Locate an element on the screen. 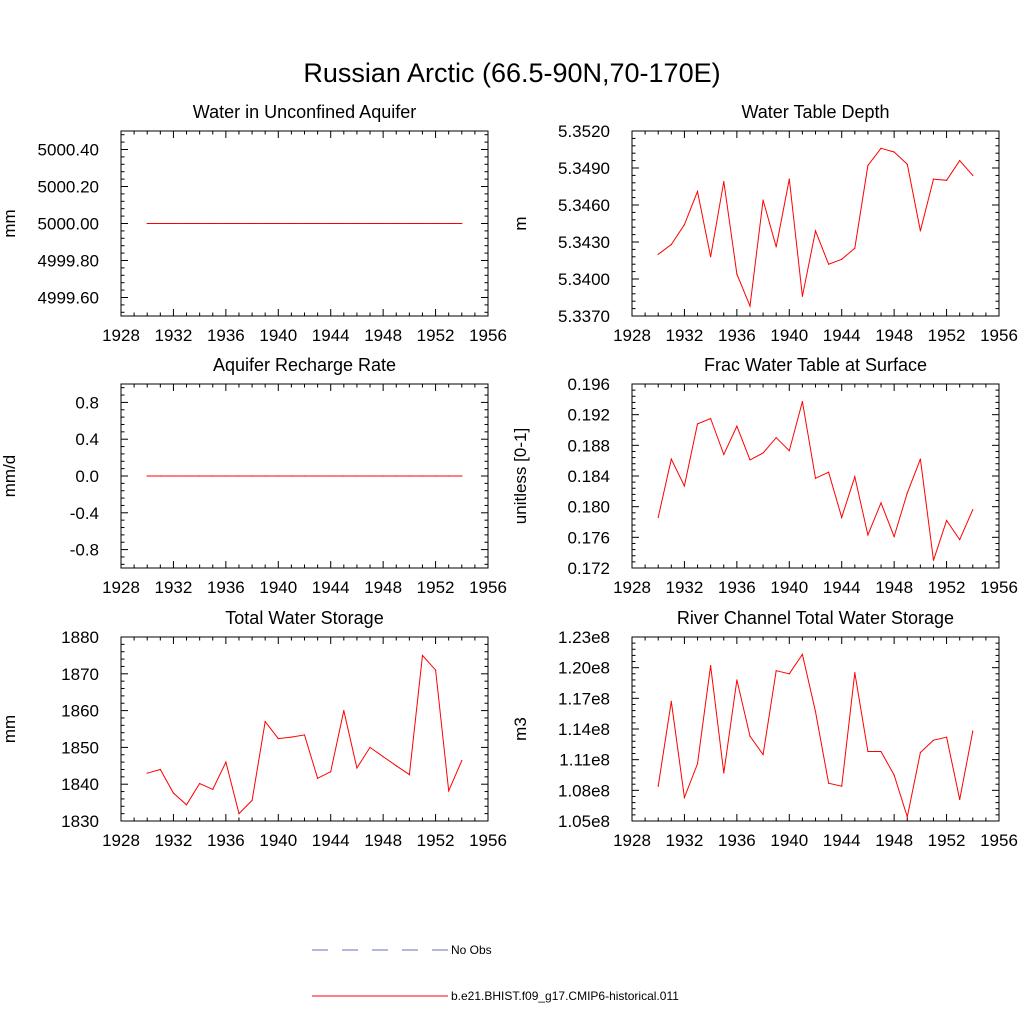  y-tick-label: 5000.20 is located at coordinates (68, 187).